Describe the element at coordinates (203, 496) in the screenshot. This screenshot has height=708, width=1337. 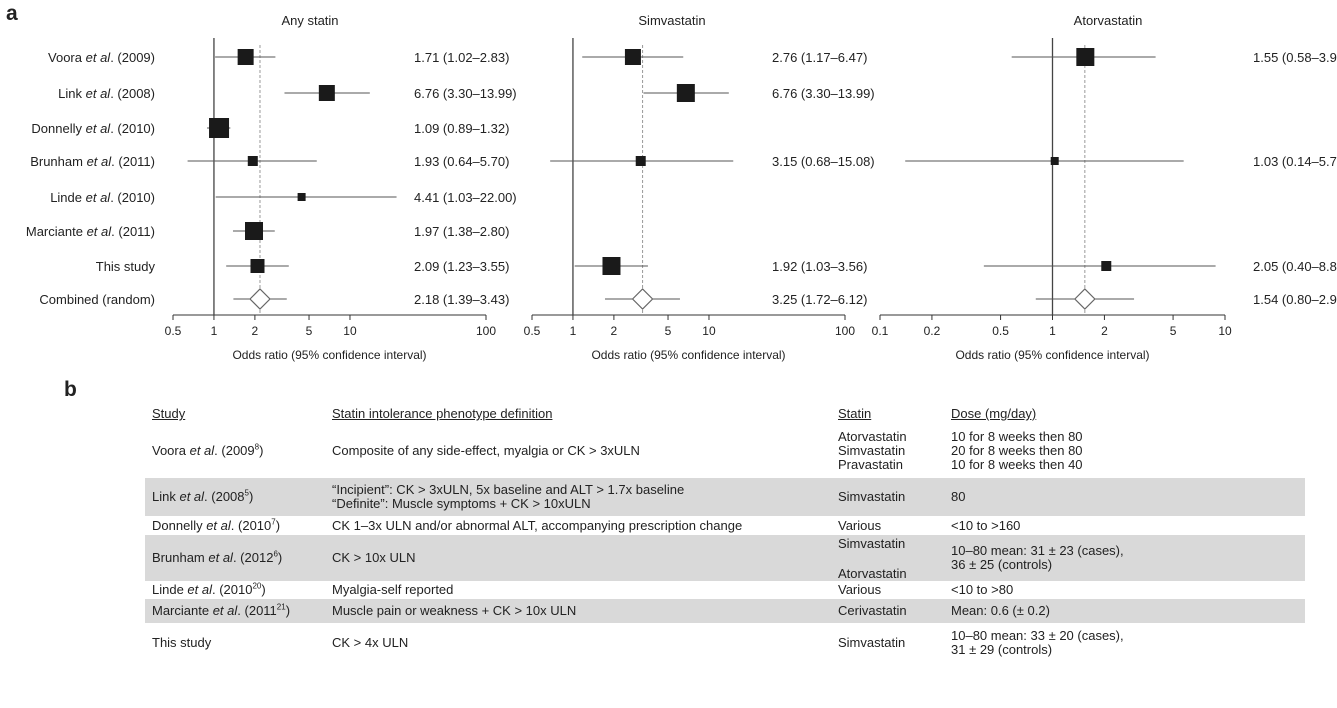
I see `study-name: Link et al. (20085)` at that location.